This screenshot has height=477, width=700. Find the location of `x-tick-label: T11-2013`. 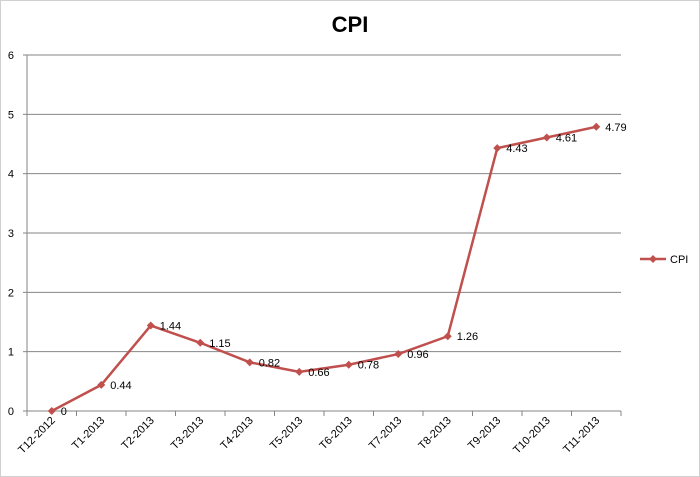

x-tick-label: T11-2013 is located at coordinates (581, 435).